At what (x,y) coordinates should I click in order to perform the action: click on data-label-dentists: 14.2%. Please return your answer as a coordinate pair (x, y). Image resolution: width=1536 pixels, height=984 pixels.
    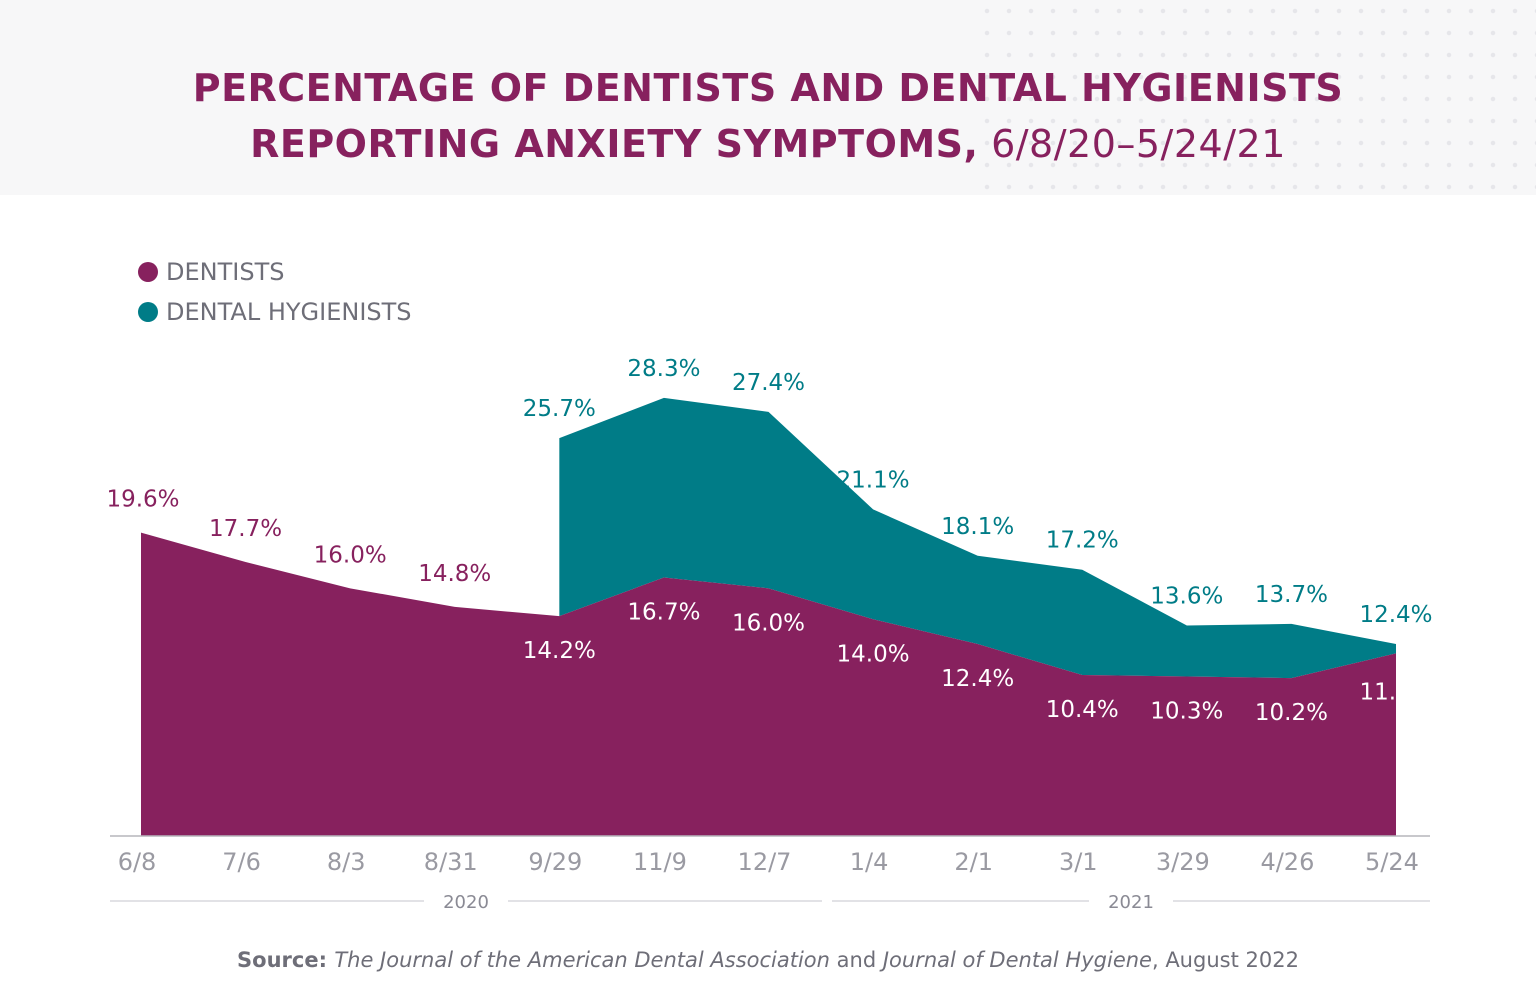
    Looking at the image, I should click on (559, 651).